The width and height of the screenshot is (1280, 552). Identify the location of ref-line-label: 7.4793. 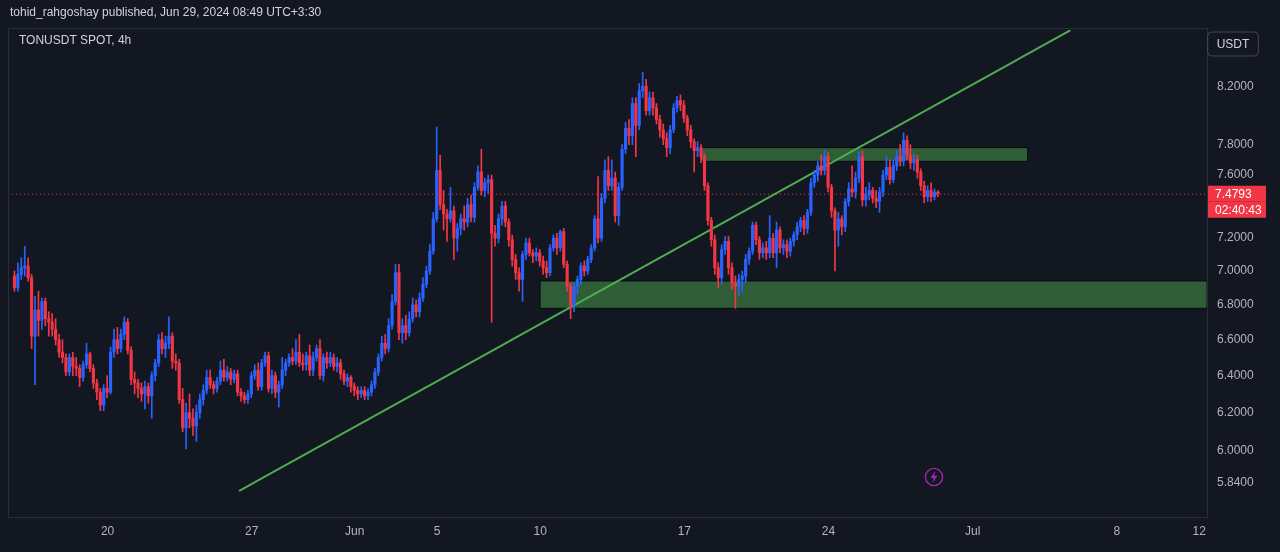
(1234, 193).